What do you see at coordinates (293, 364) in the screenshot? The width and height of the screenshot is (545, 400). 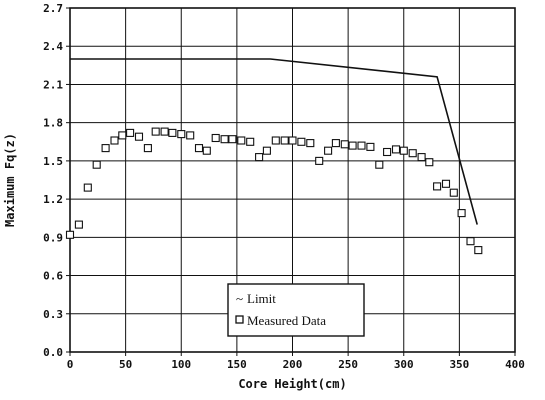 I see `x-tick-label: 200` at bounding box center [293, 364].